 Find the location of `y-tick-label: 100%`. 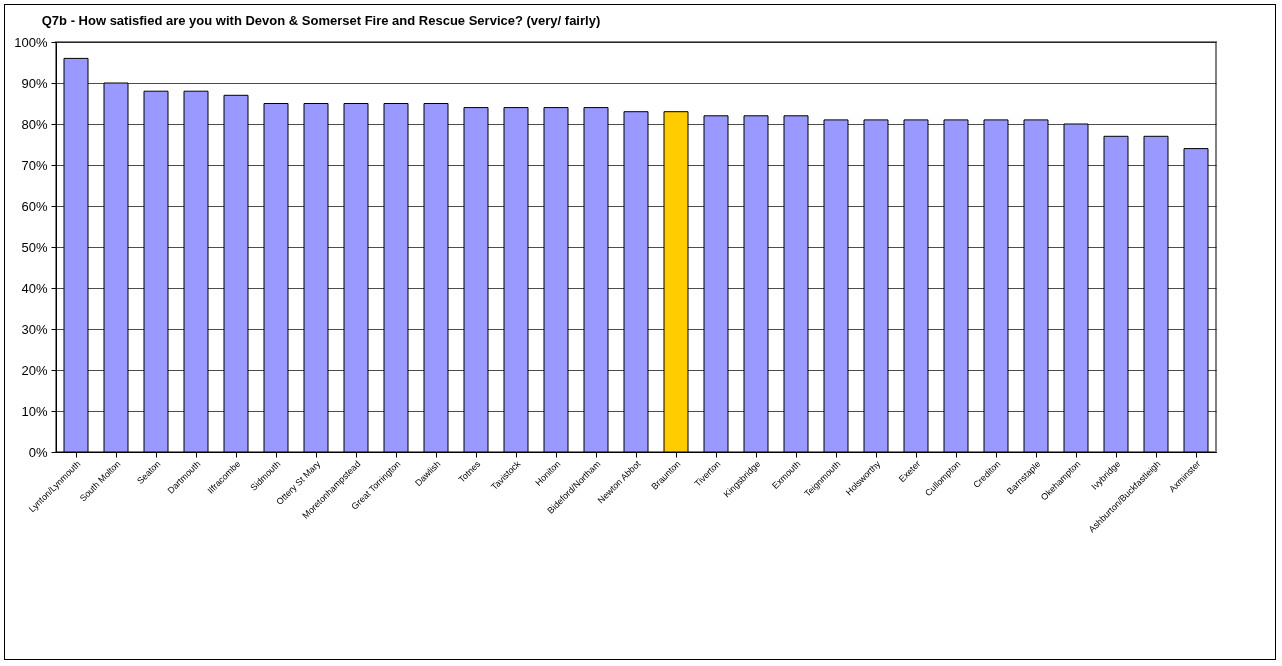

y-tick-label: 100% is located at coordinates (31, 42).